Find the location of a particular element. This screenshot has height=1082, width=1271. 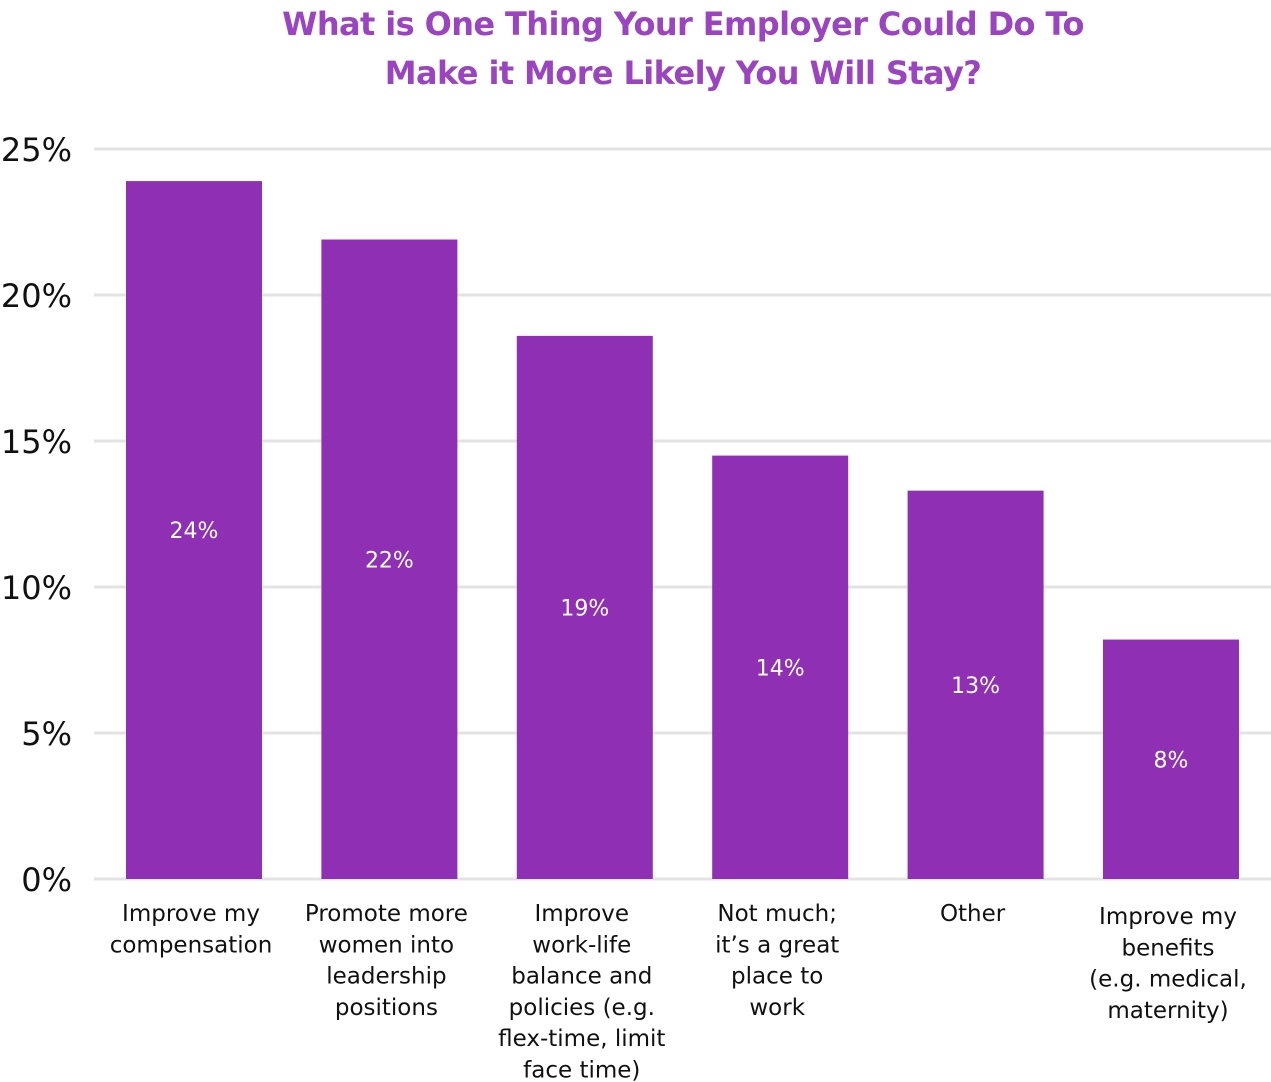

bar-value-label: 14% is located at coordinates (780, 668).